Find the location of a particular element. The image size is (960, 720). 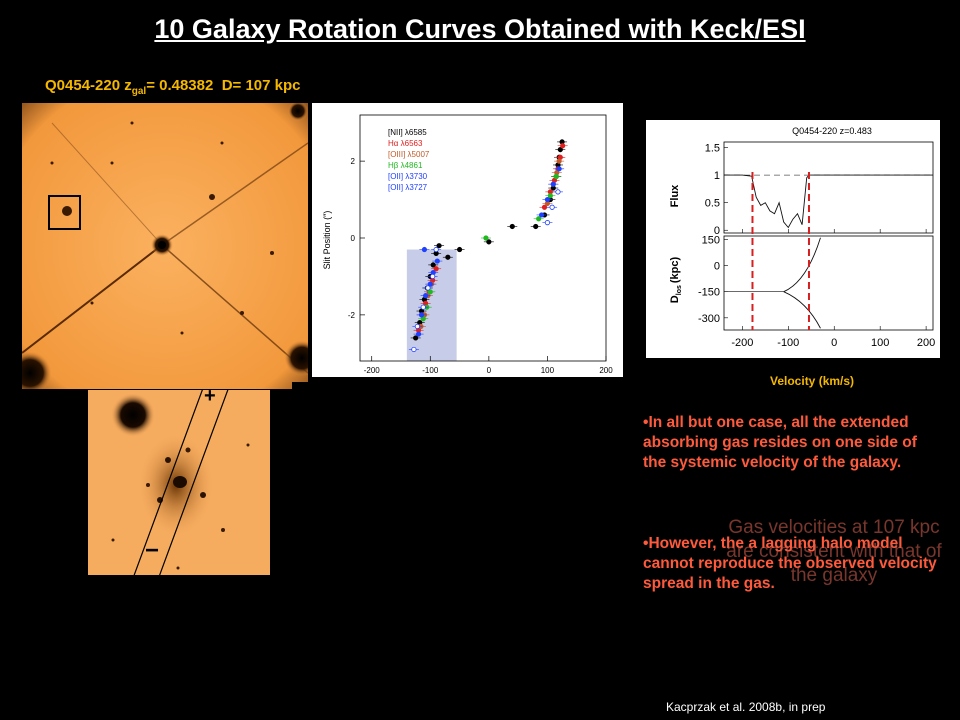

citation: Kacprzak et al. 2008b, in prep is located at coordinates (746, 707).